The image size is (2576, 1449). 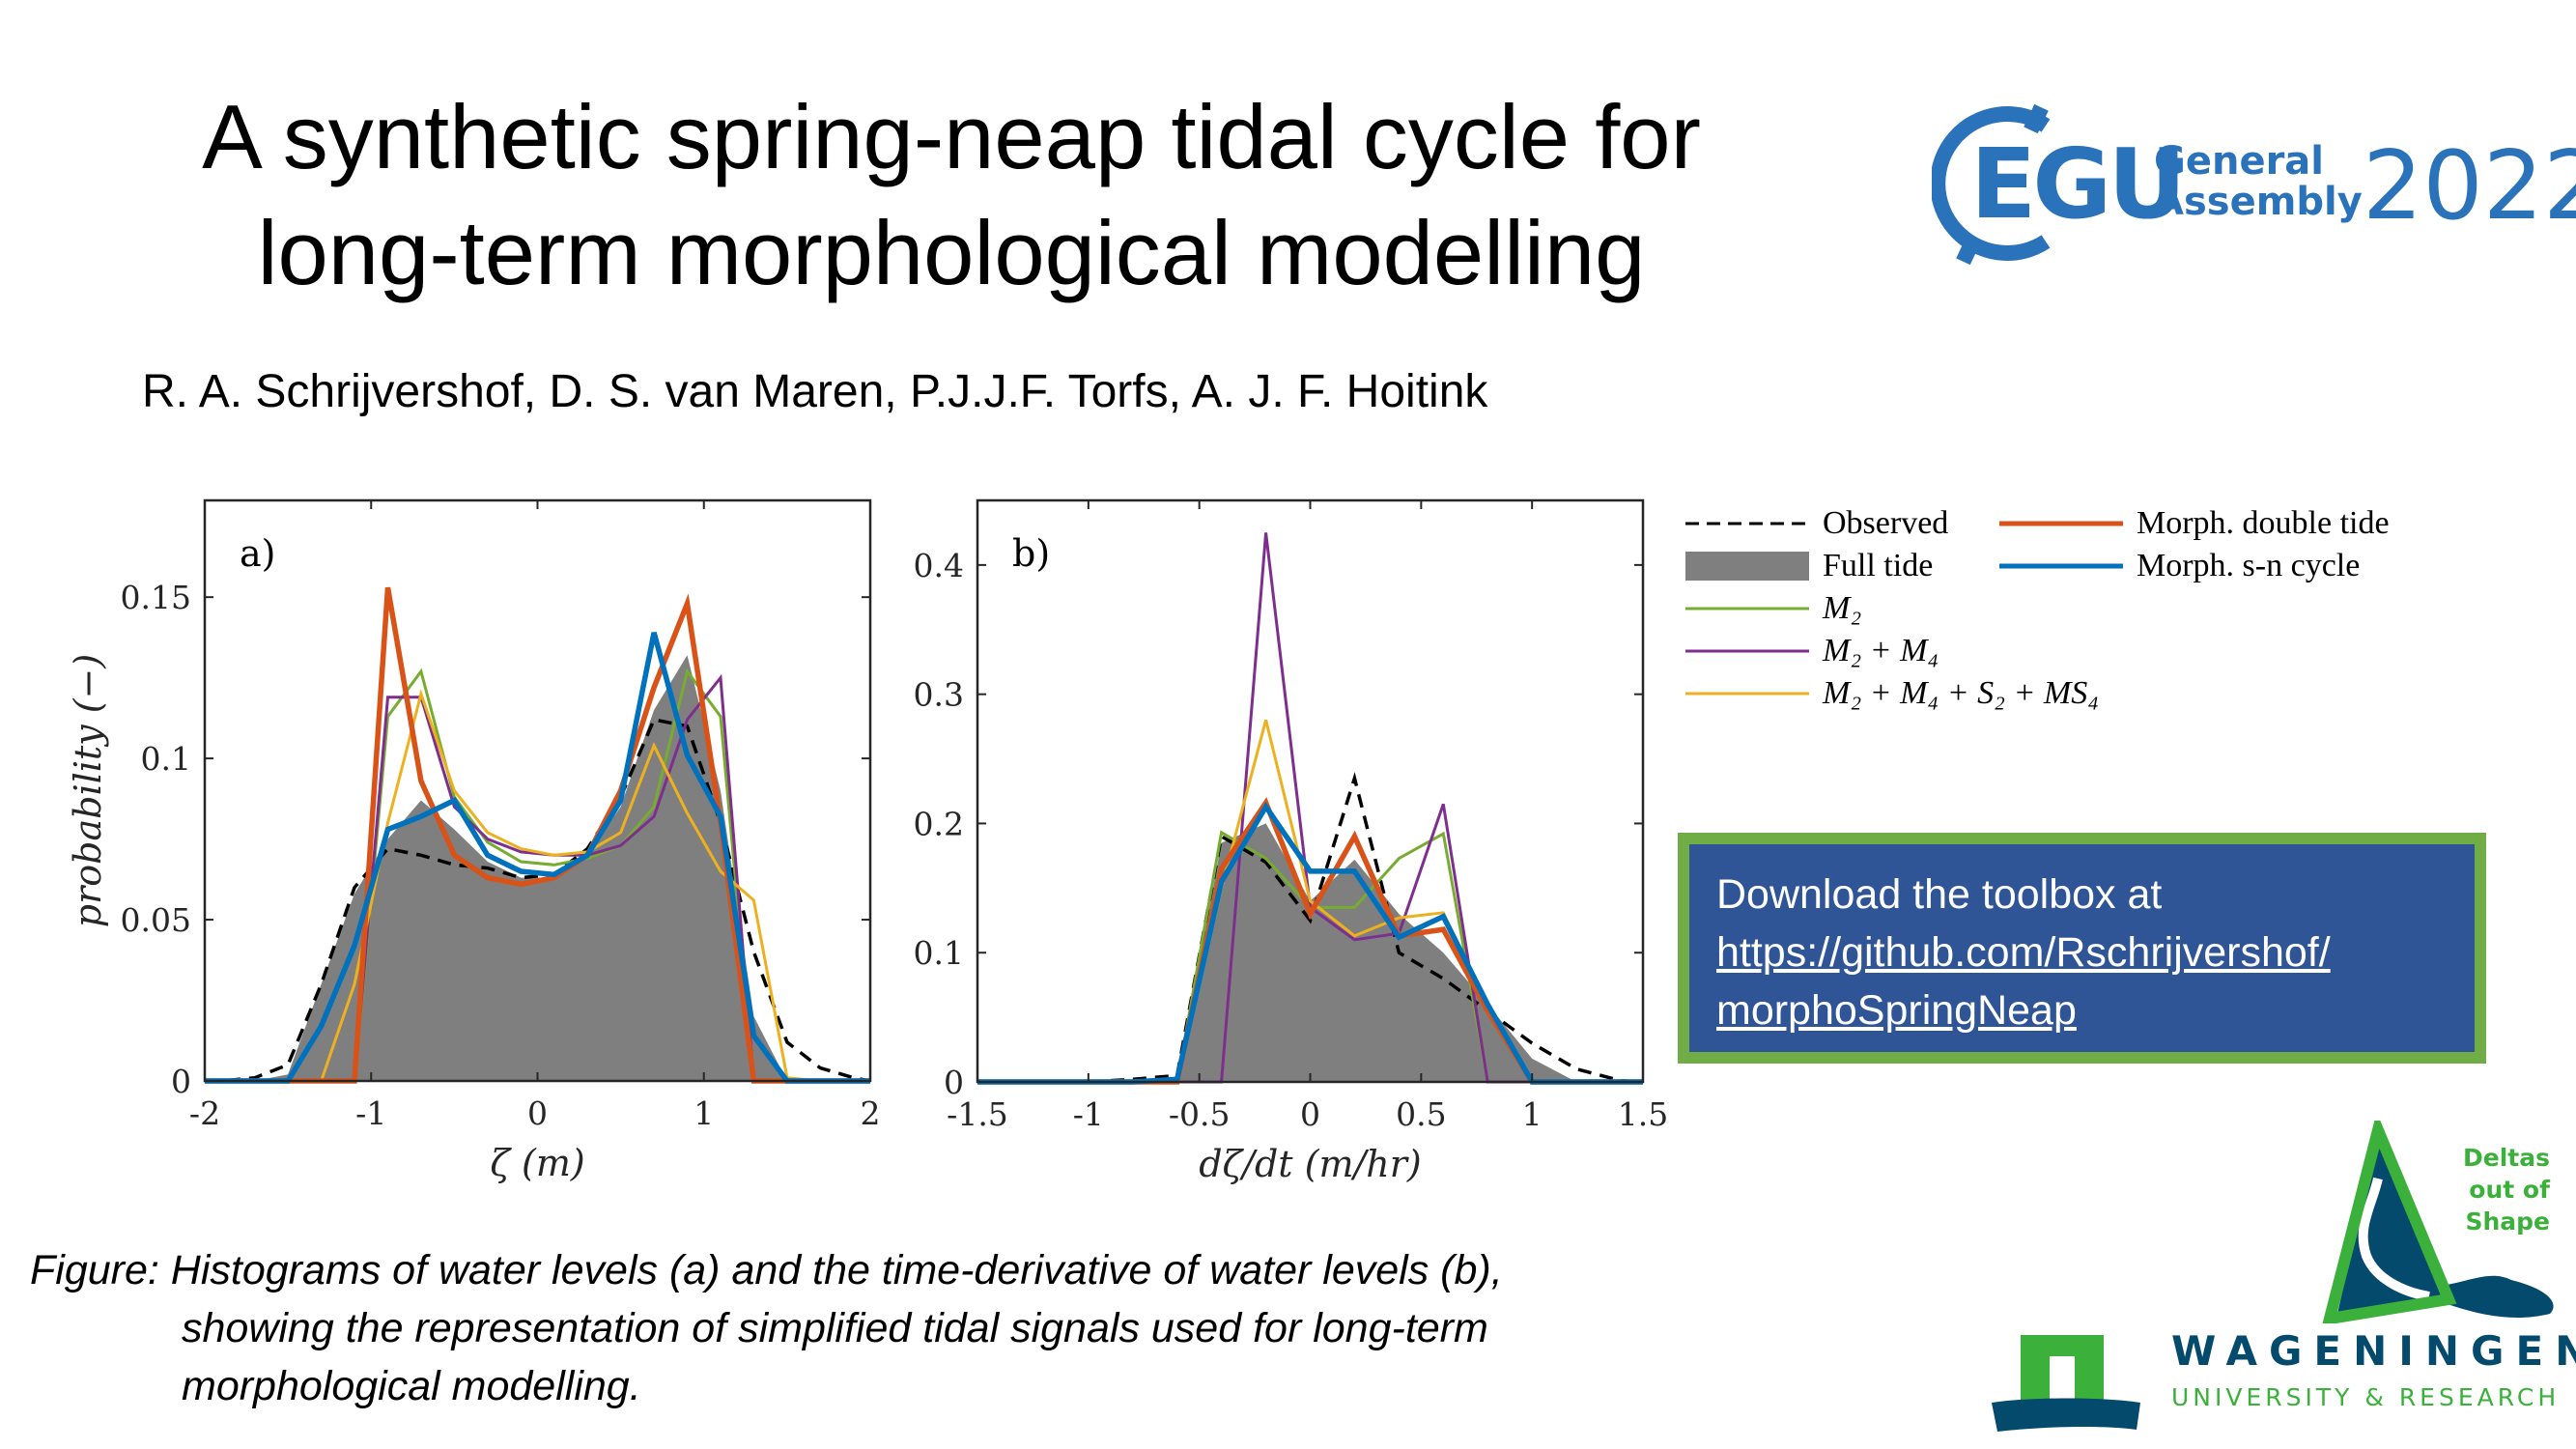 What do you see at coordinates (2023, 952) in the screenshot?
I see `toolbox-link: https://github.com/Rschrijvershof/` at bounding box center [2023, 952].